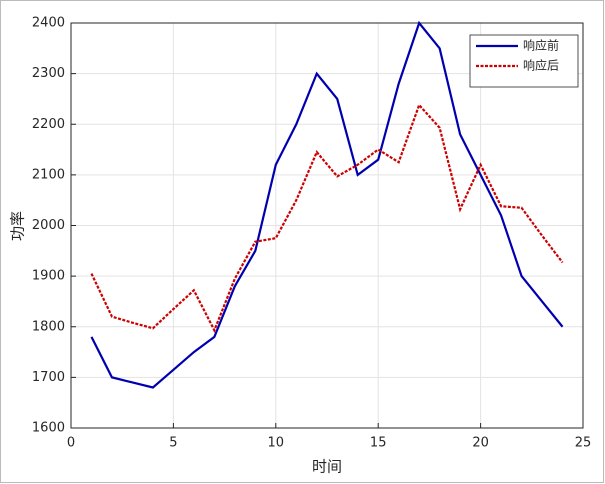  What do you see at coordinates (48, 377) in the screenshot?
I see `y-tick-label: 1700` at bounding box center [48, 377].